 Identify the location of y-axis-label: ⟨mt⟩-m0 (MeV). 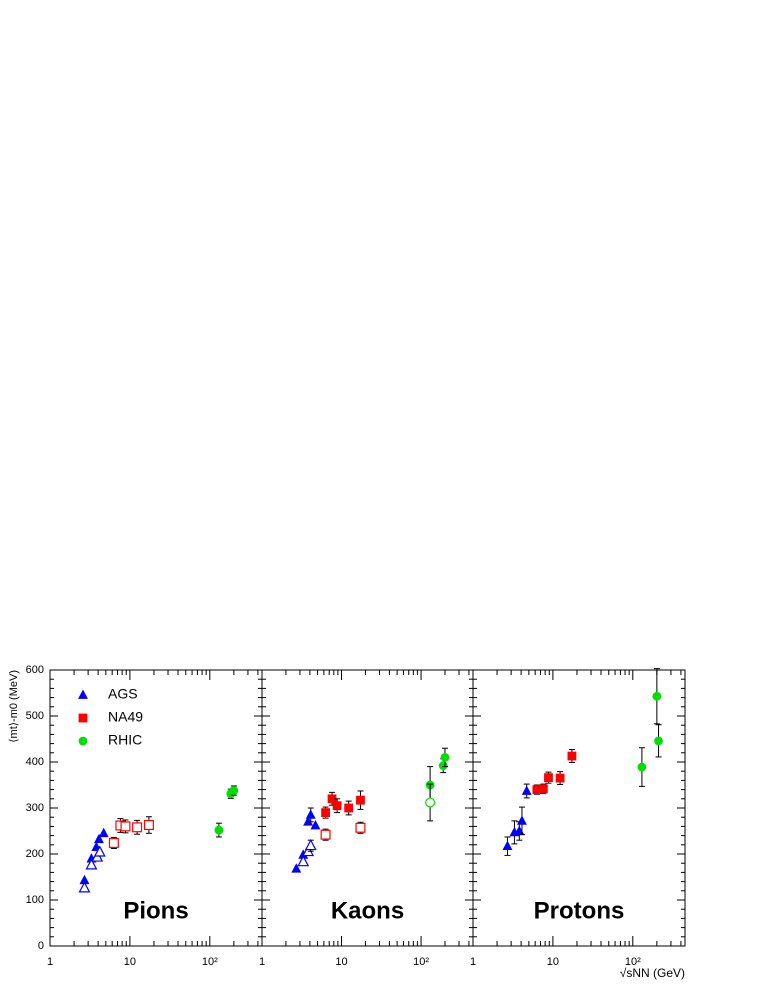
(14, 706).